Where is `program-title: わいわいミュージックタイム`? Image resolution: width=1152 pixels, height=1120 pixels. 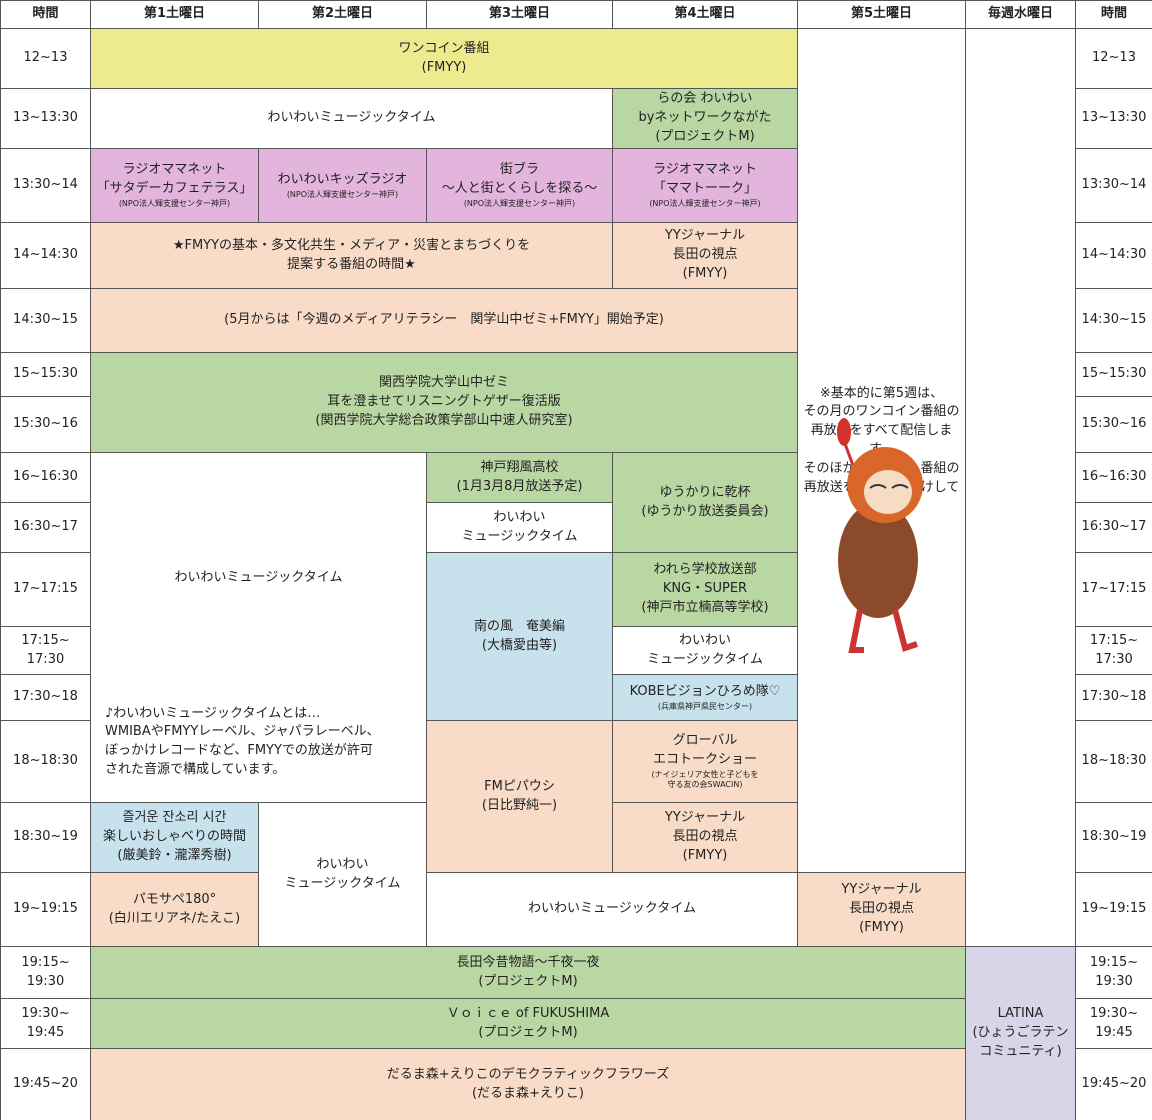 program-title: わいわいミュージックタイム is located at coordinates (259, 579).